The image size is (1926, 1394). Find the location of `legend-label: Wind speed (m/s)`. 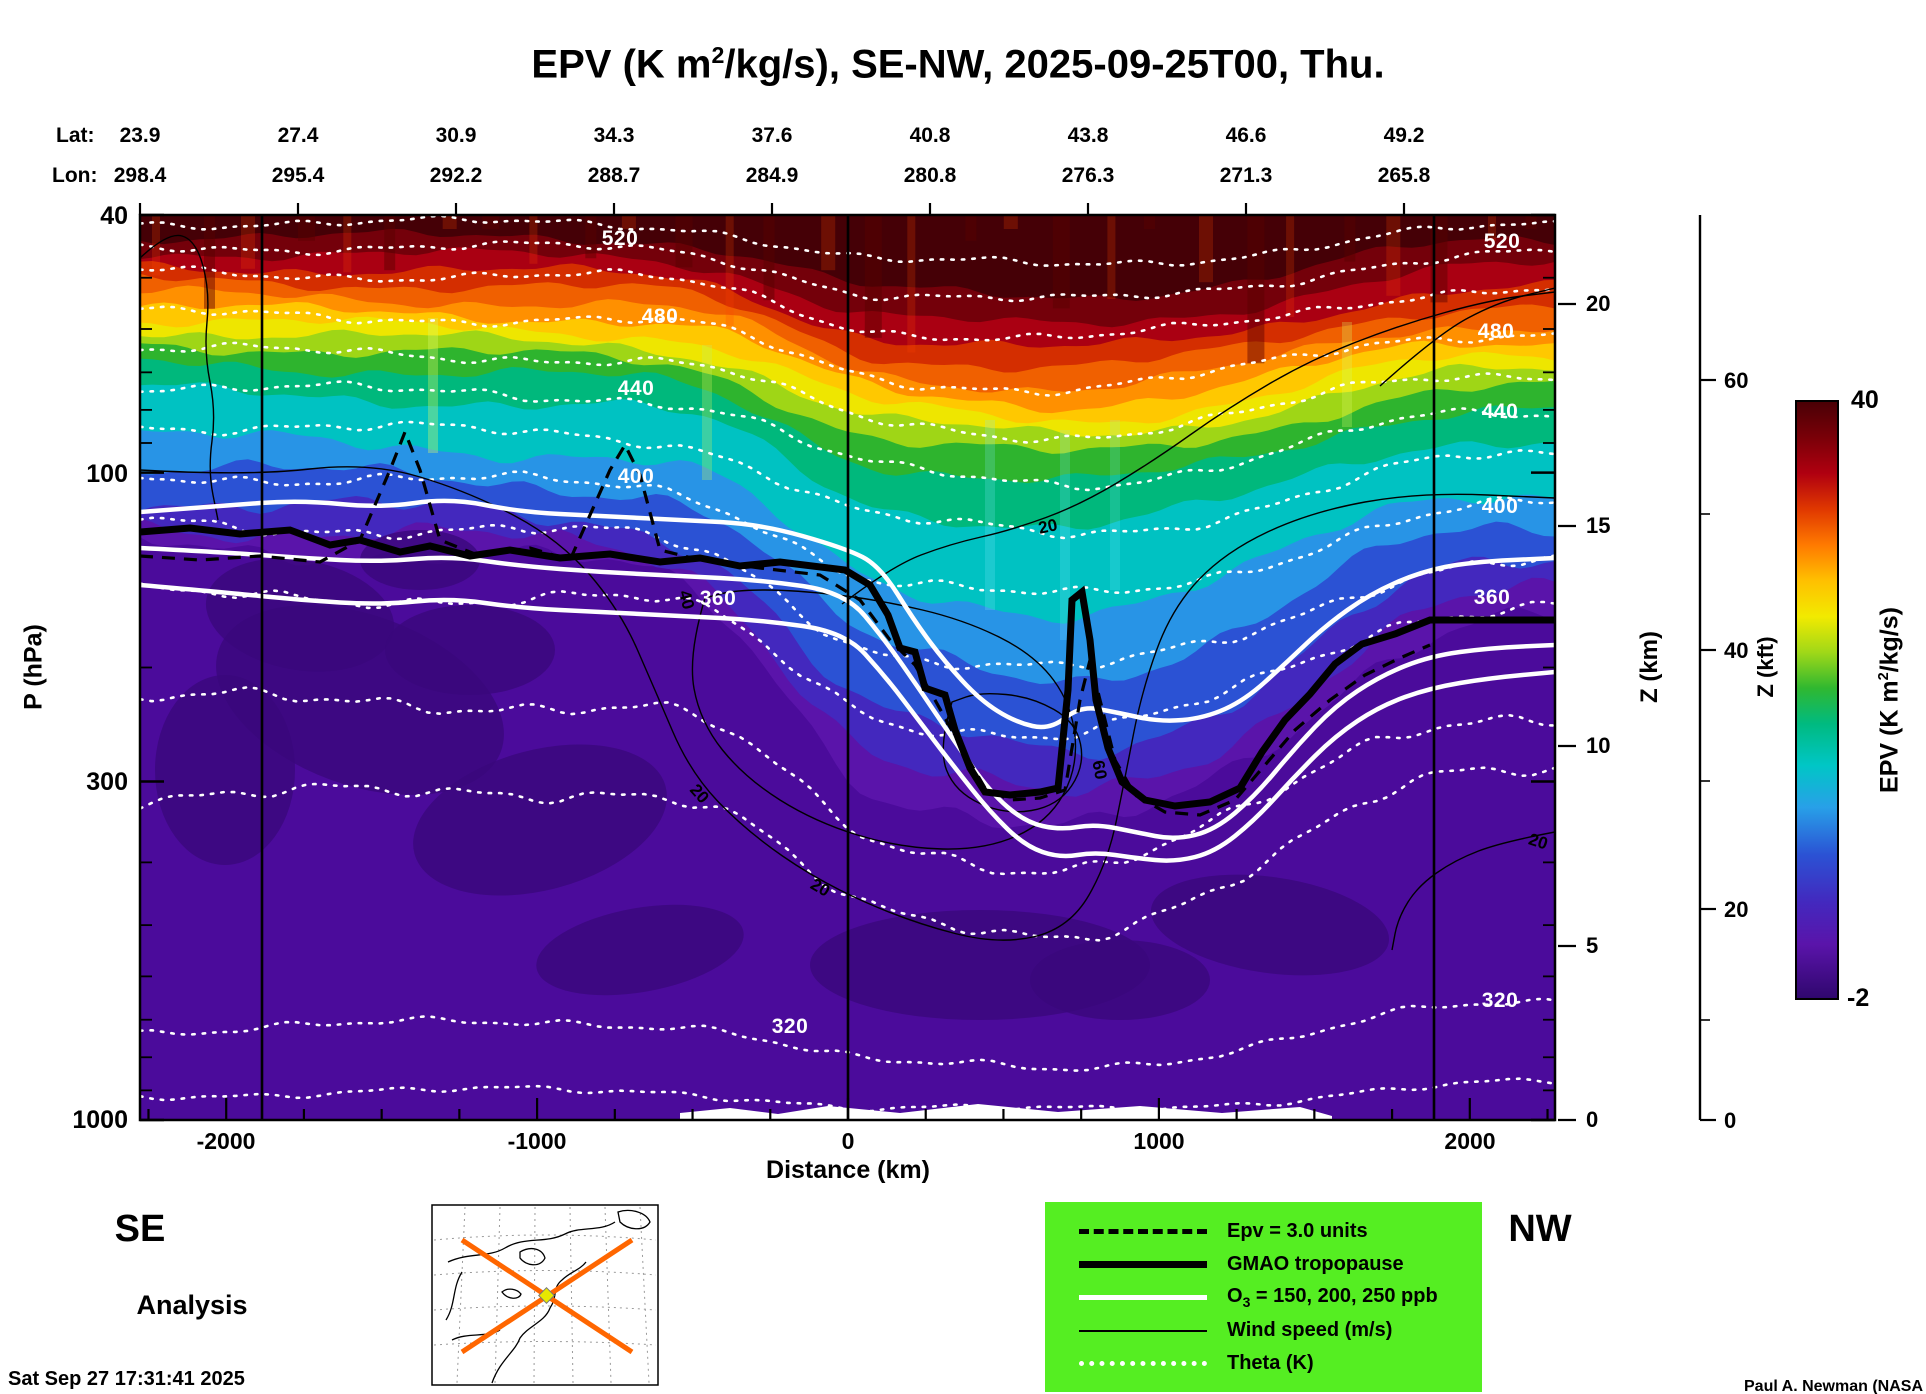

legend-label: Wind speed (m/s) is located at coordinates (1310, 1330).